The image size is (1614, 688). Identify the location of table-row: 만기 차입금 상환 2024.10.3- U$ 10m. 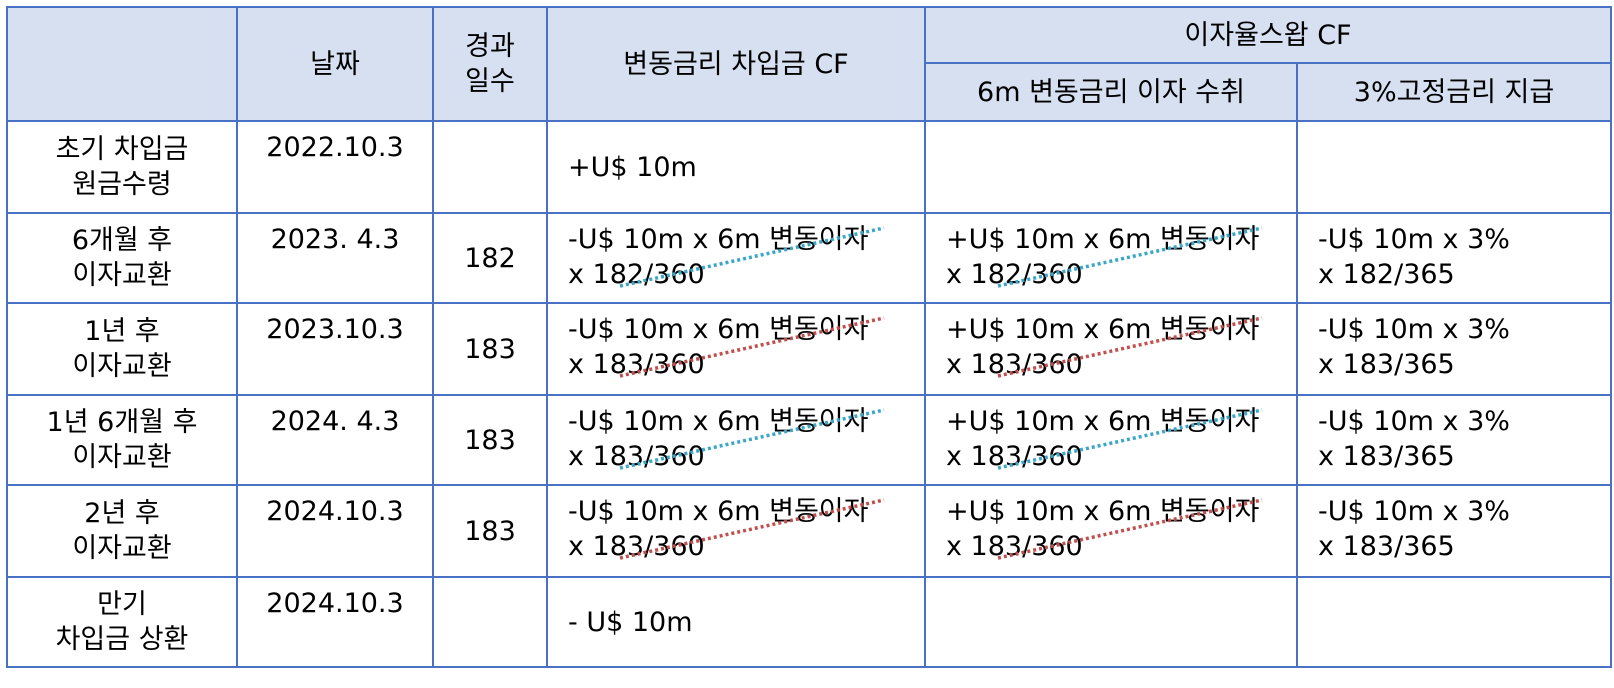
(809, 622).